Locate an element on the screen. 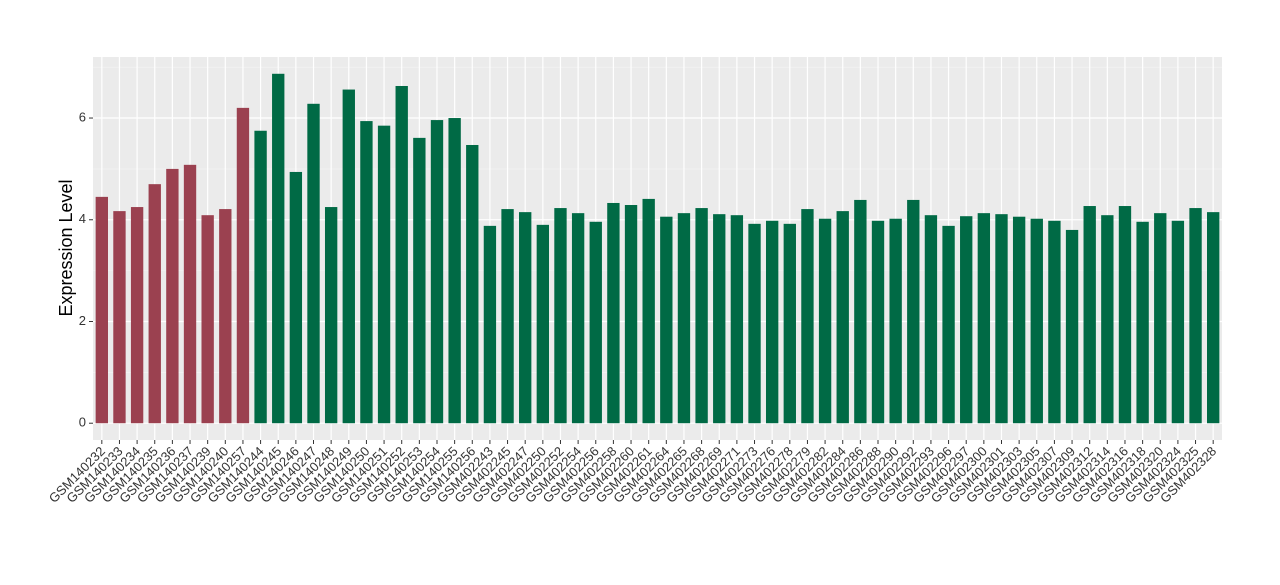  y-tick-label: 4 is located at coordinates (82, 218).